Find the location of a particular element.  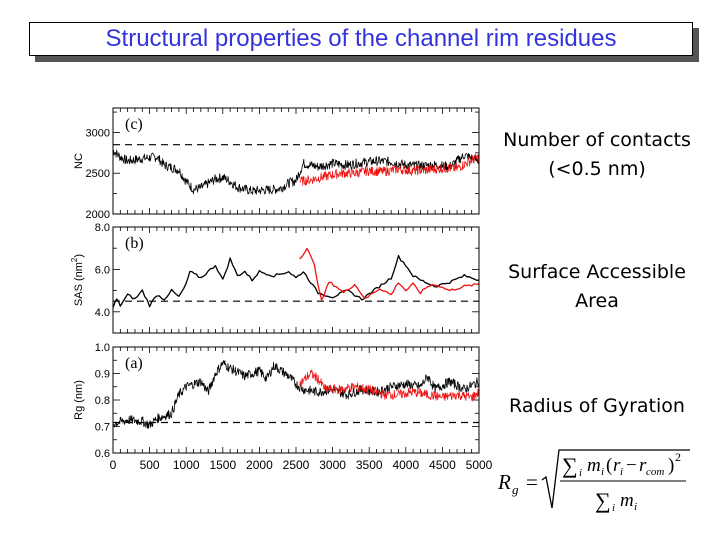

y-tick-label: 3000 is located at coordinates (98, 133).